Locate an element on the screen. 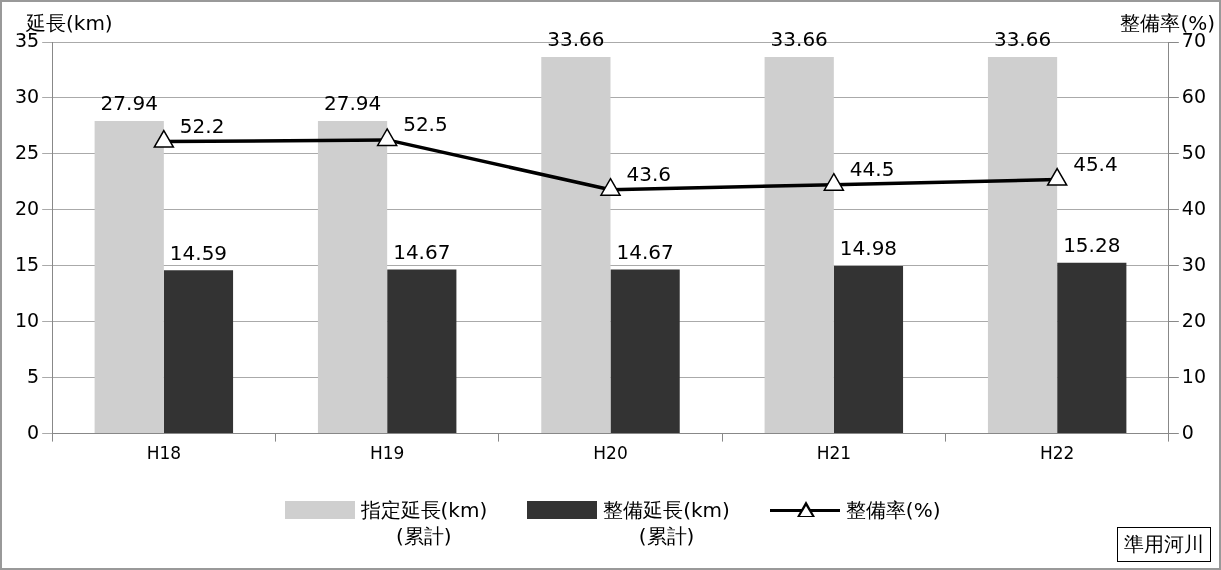  x-tick-label: H21 is located at coordinates (834, 453).